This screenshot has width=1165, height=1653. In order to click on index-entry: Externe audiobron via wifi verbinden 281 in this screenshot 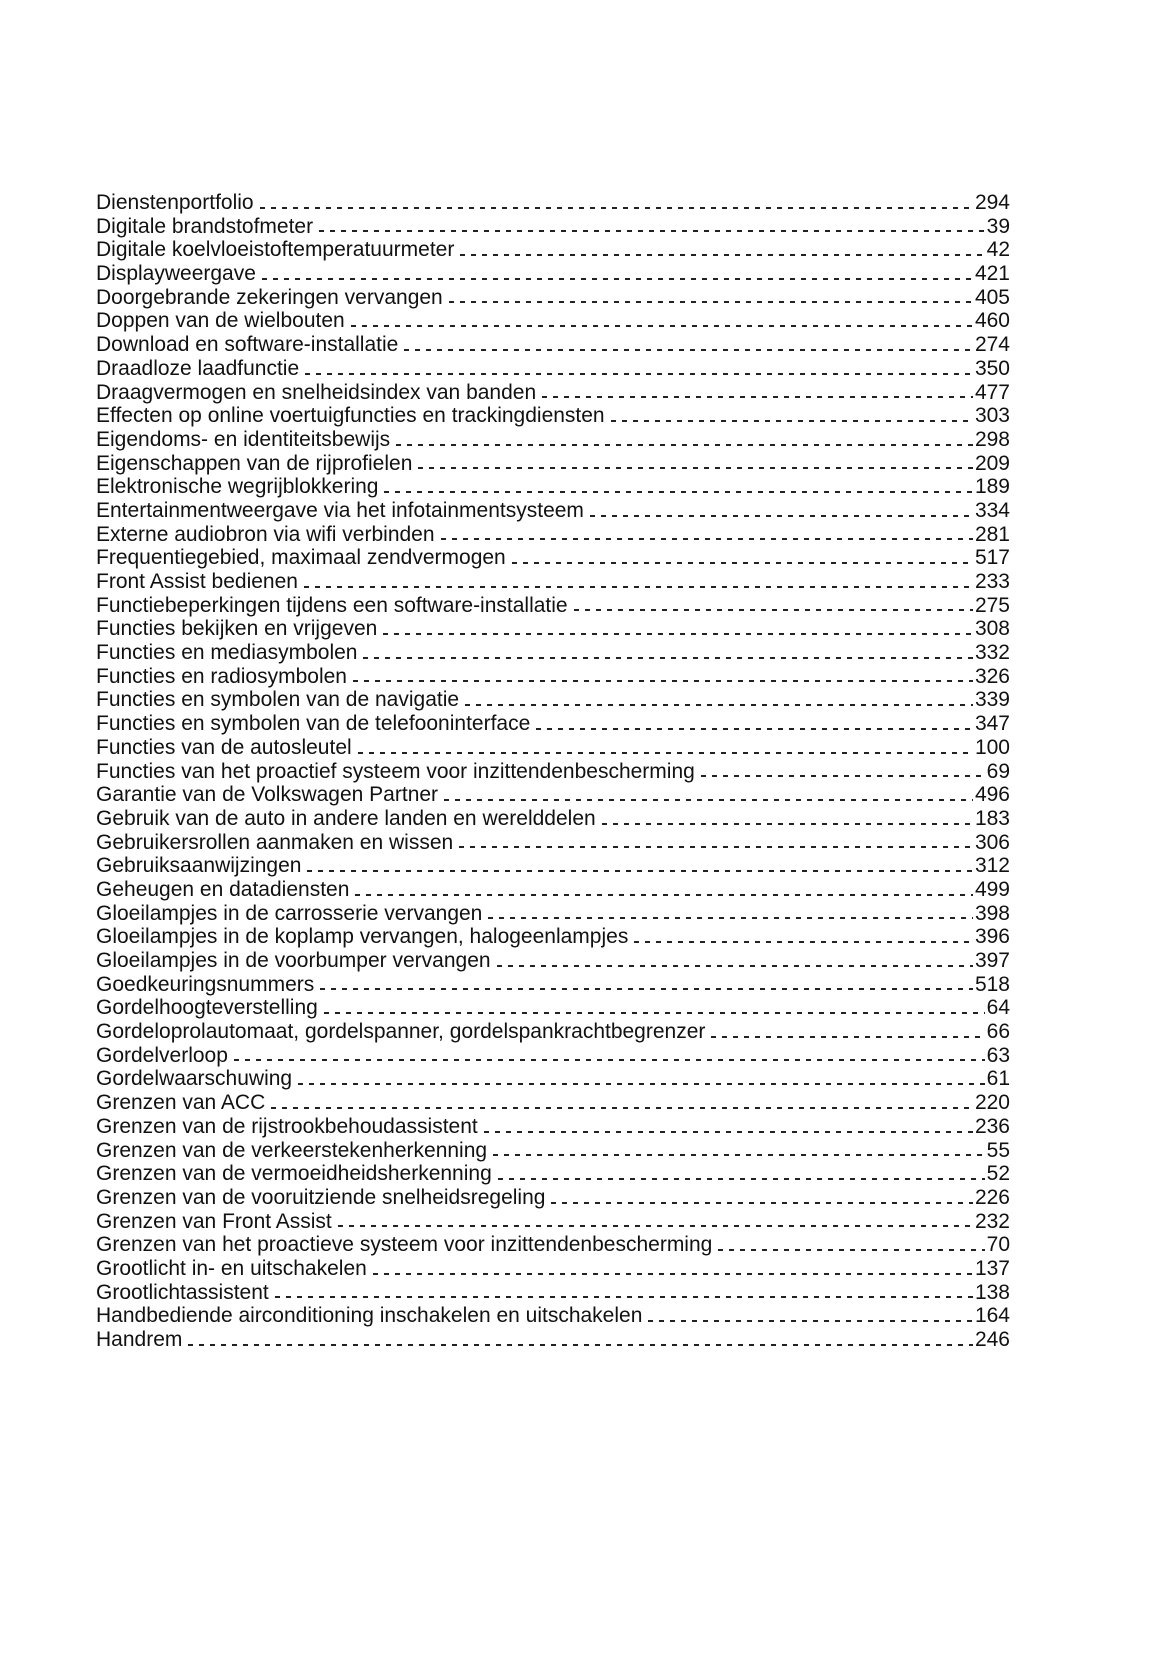, I will do `click(553, 535)`.